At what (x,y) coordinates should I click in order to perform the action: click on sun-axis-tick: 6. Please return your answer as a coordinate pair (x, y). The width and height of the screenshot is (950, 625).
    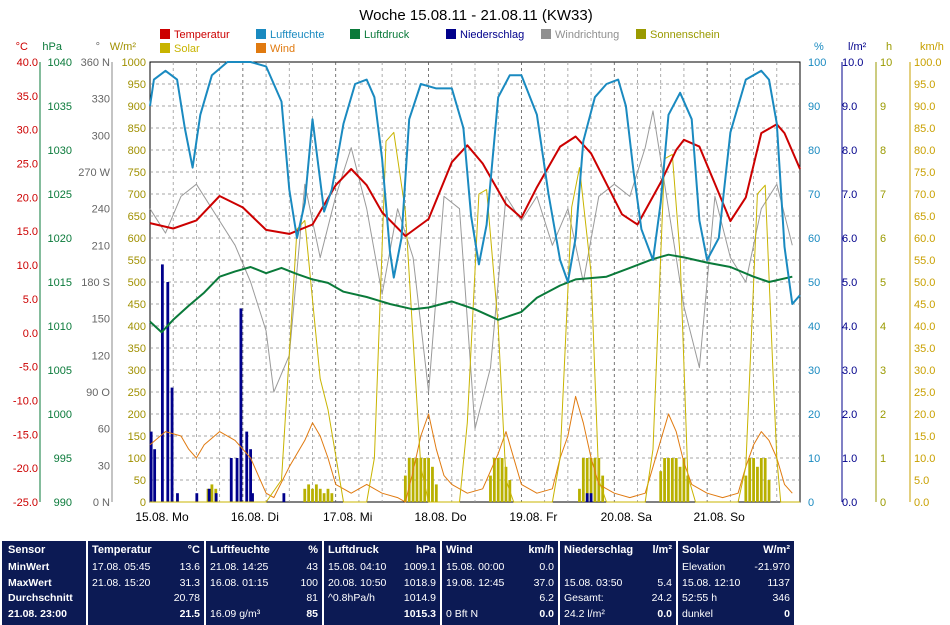
    Looking at the image, I should click on (883, 239).